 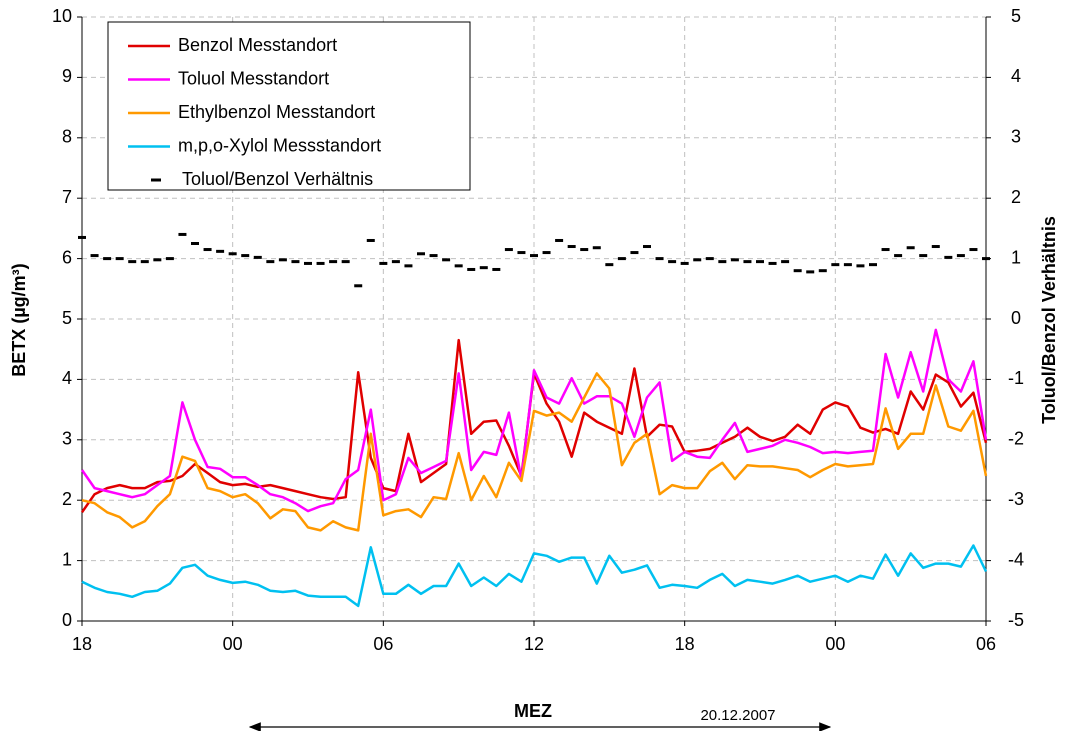 What do you see at coordinates (253, 78) in the screenshot?
I see `legend-label: Toluol Messtandort` at bounding box center [253, 78].